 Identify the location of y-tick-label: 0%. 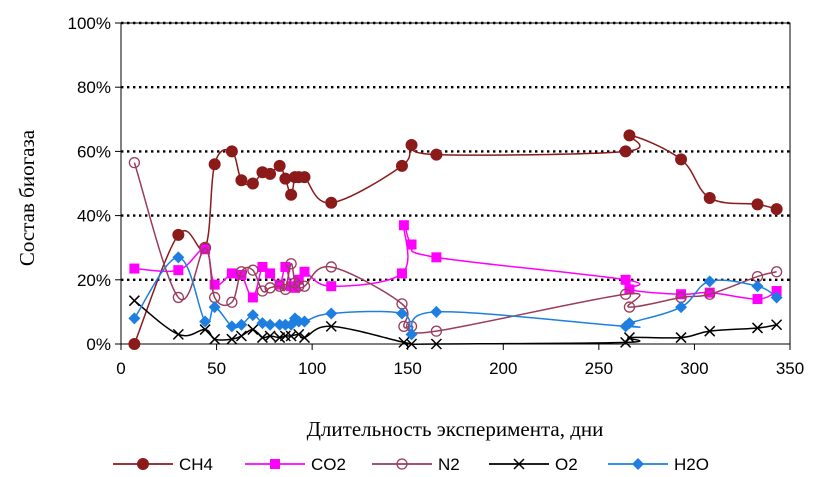
(98, 344).